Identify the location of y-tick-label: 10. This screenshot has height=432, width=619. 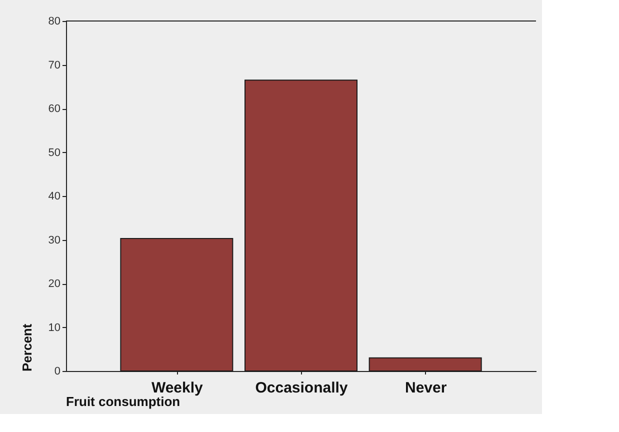
(54, 328).